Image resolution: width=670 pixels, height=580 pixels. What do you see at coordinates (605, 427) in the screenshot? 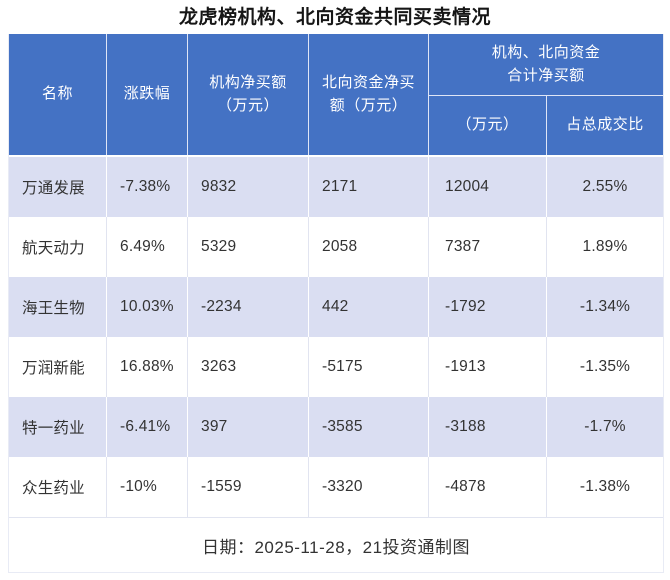
I see `turnover-ratio-cell: -1.7%` at bounding box center [605, 427].